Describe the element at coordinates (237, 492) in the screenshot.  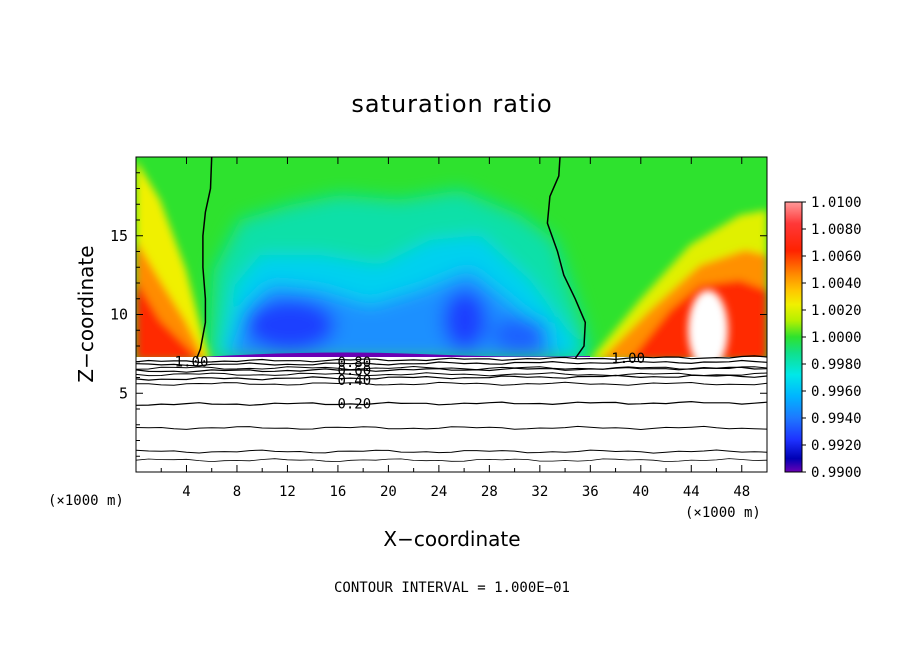
I see `x-tick-label: 8` at that location.